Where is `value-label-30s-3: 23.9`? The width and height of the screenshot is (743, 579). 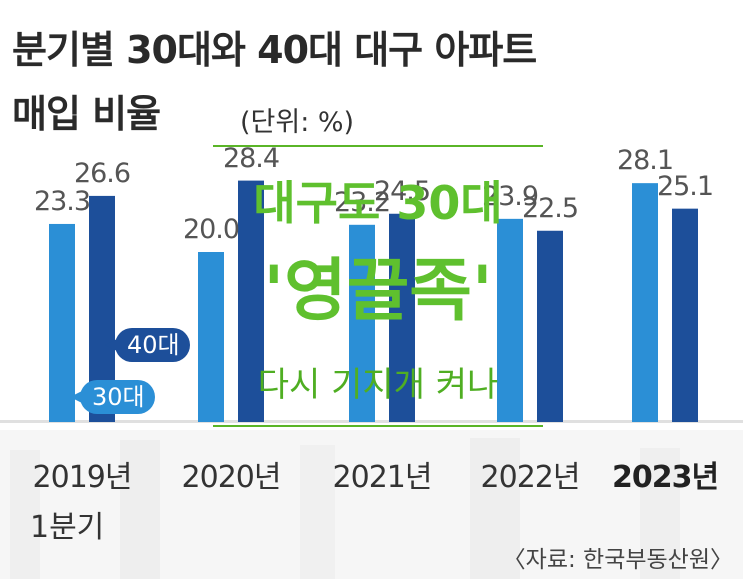 value-label-30s-3: 23.9 is located at coordinates (510, 196).